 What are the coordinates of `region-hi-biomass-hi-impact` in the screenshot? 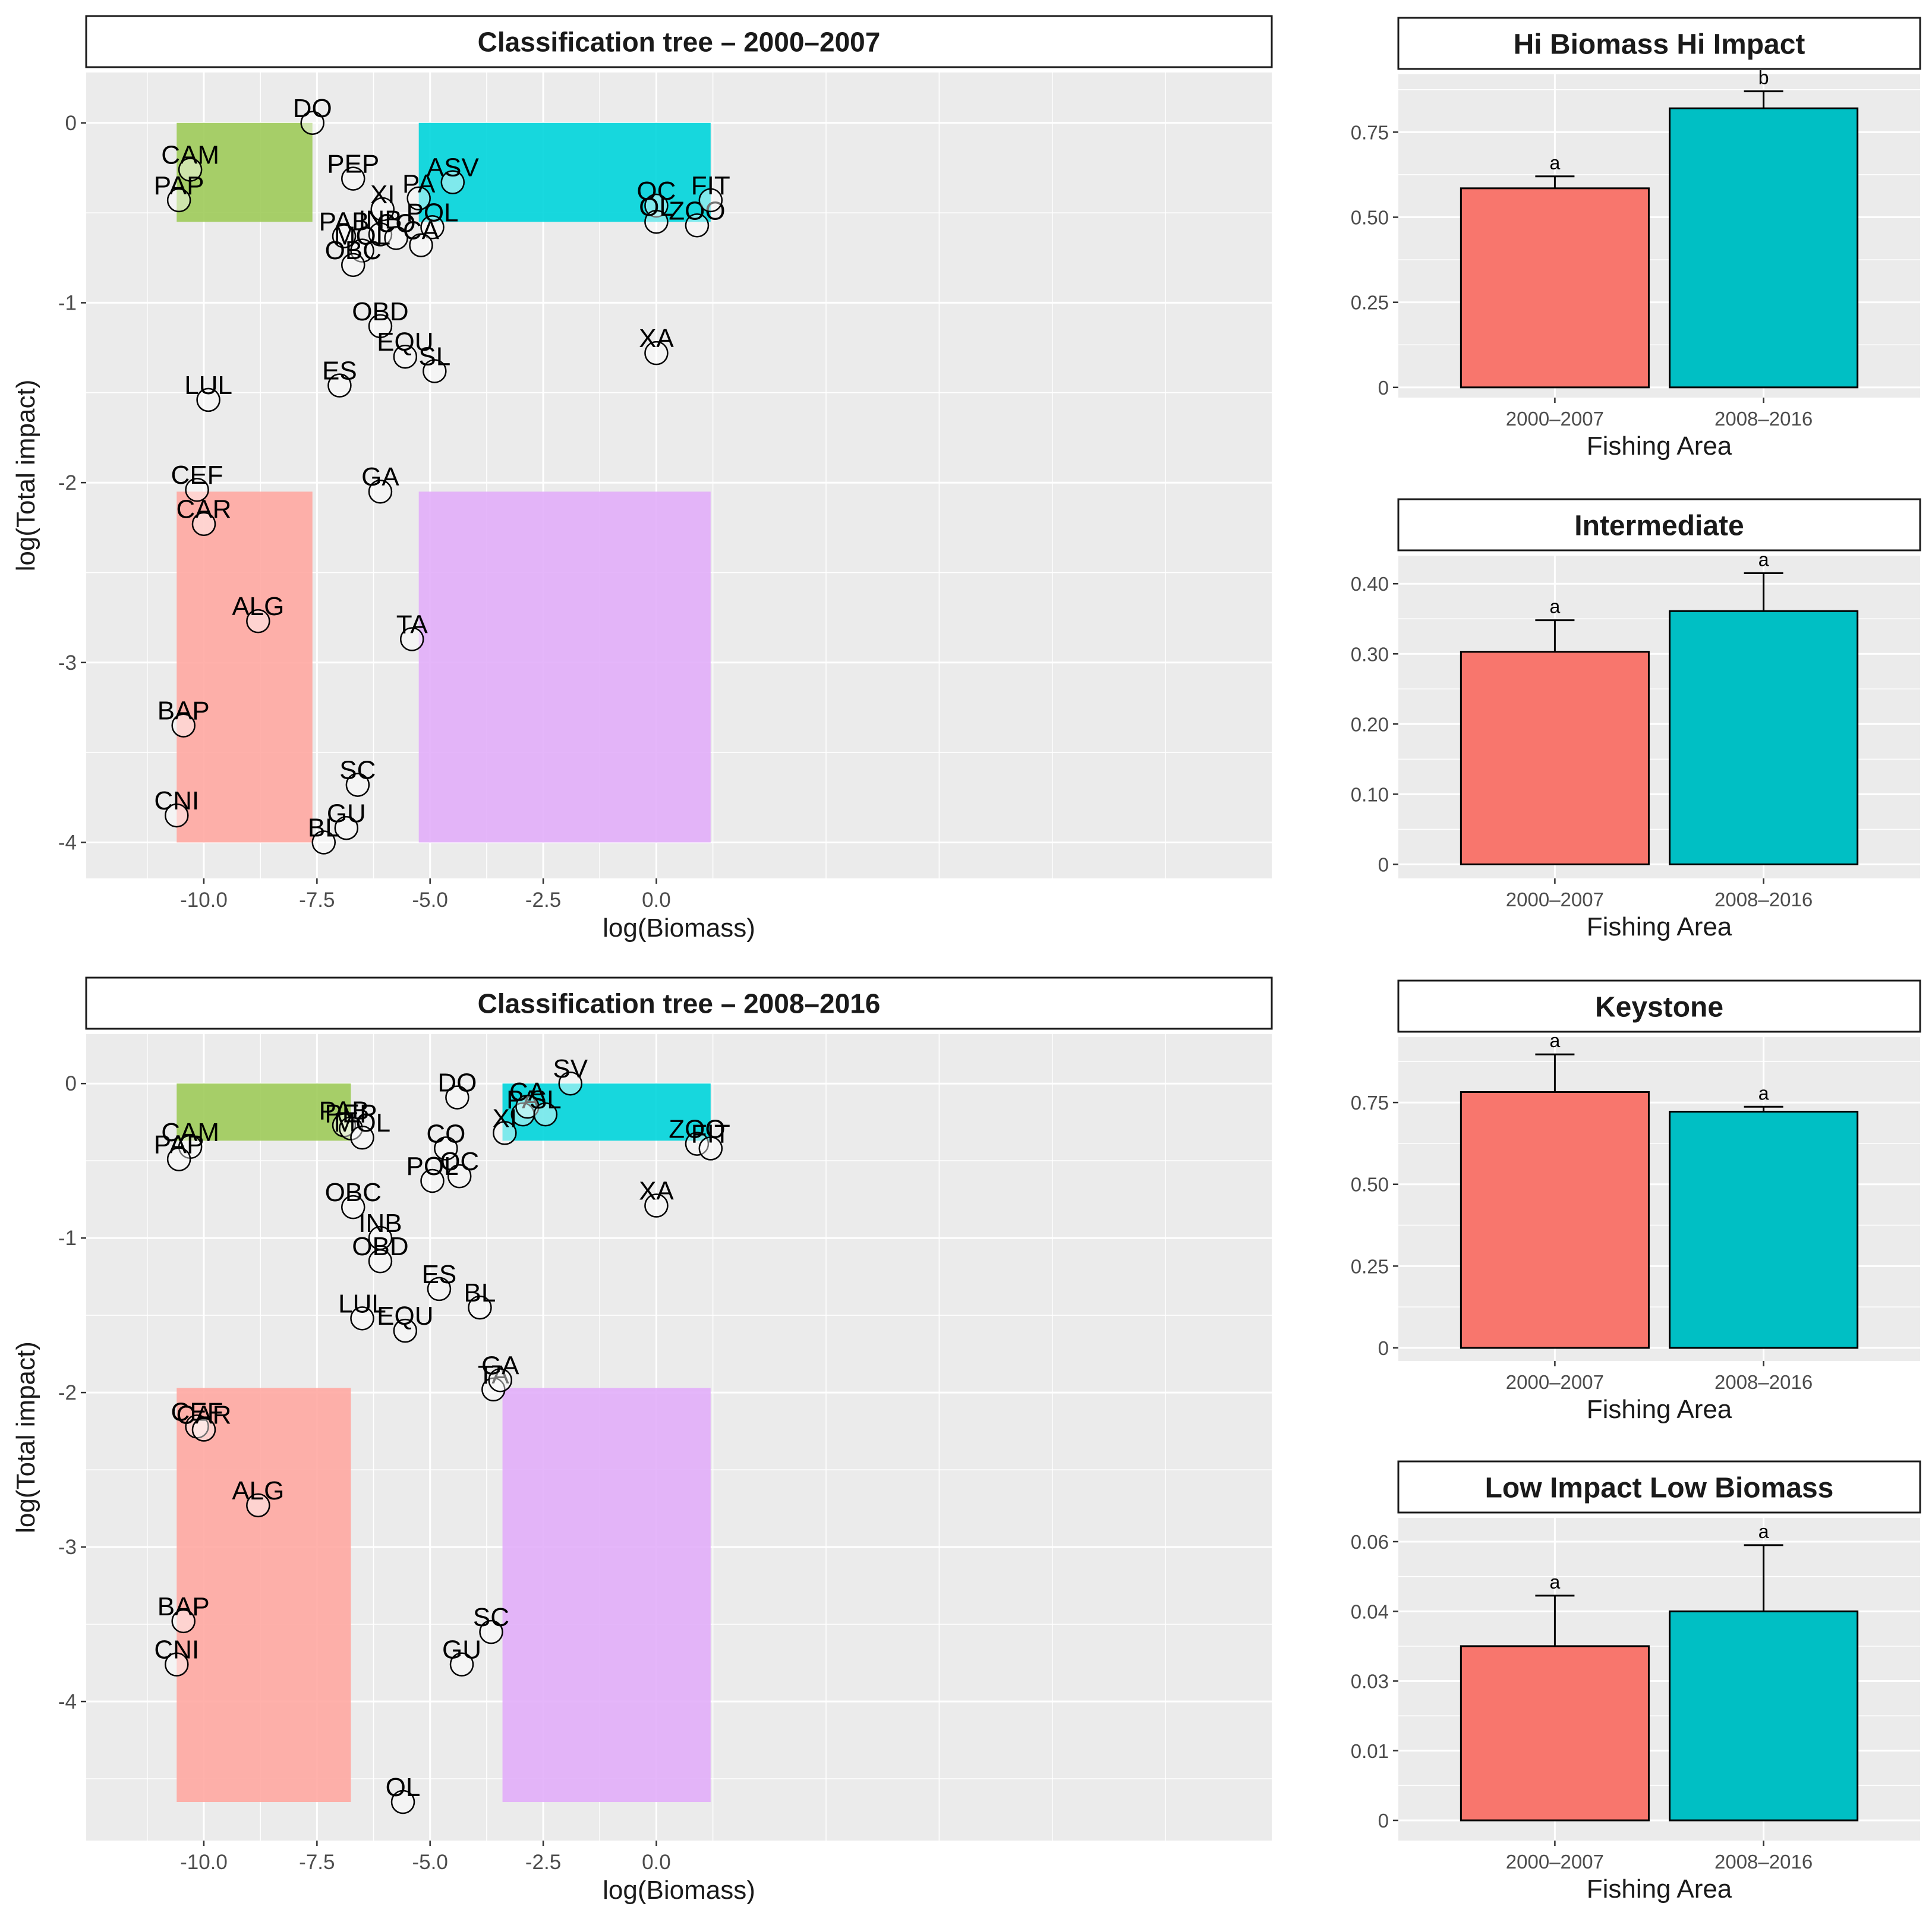 It's located at (564, 172).